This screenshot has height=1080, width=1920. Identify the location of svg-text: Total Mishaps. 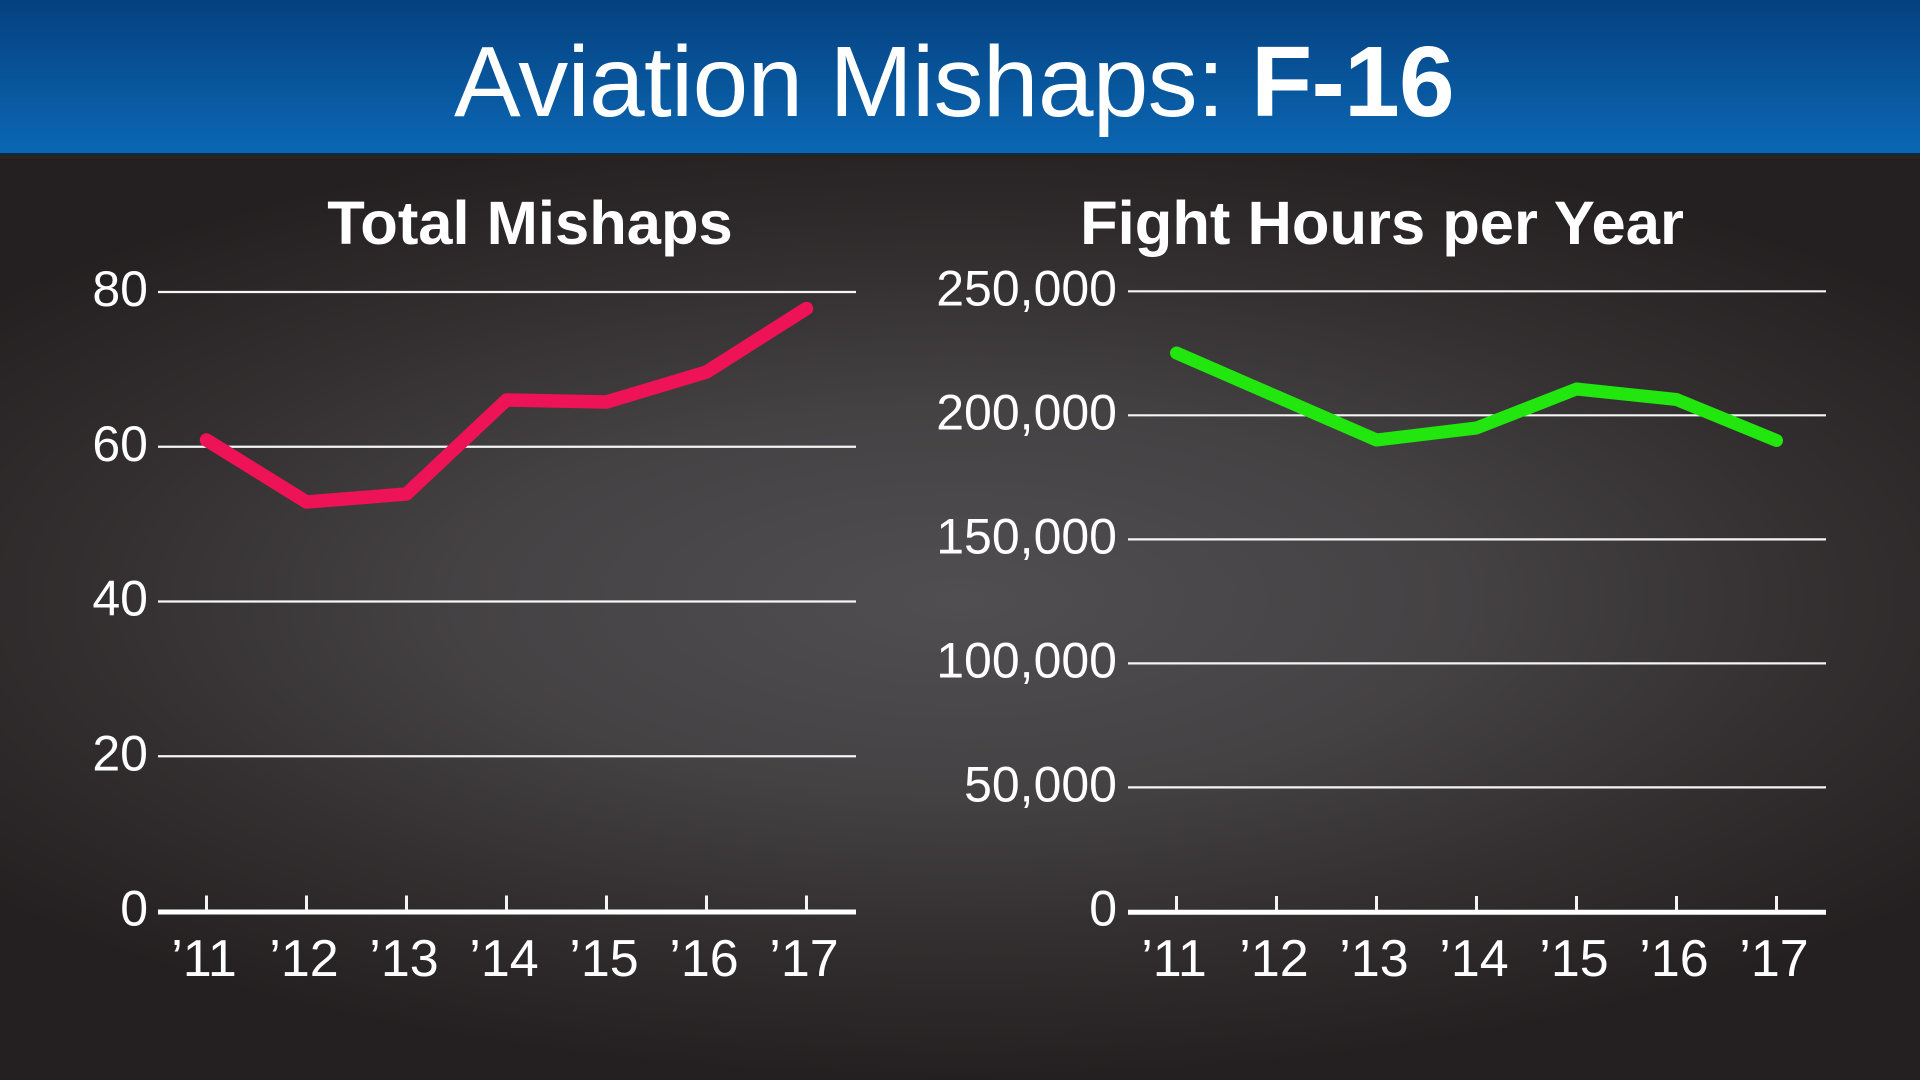
(530, 223).